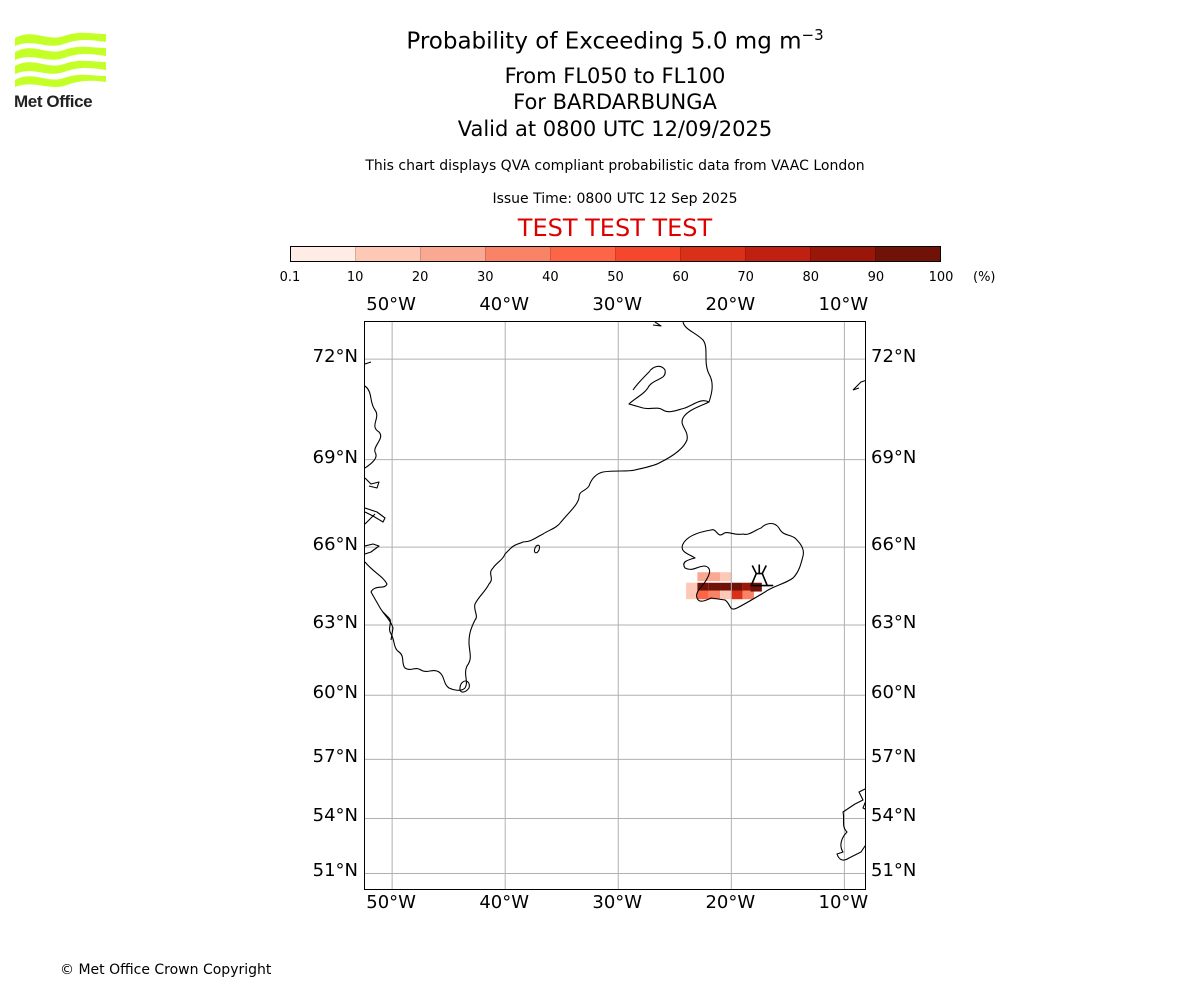 Image resolution: width=1200 pixels, height=1000 pixels. What do you see at coordinates (290, 277) in the screenshot?
I see `colorbar-tick-label: 0.1` at bounding box center [290, 277].